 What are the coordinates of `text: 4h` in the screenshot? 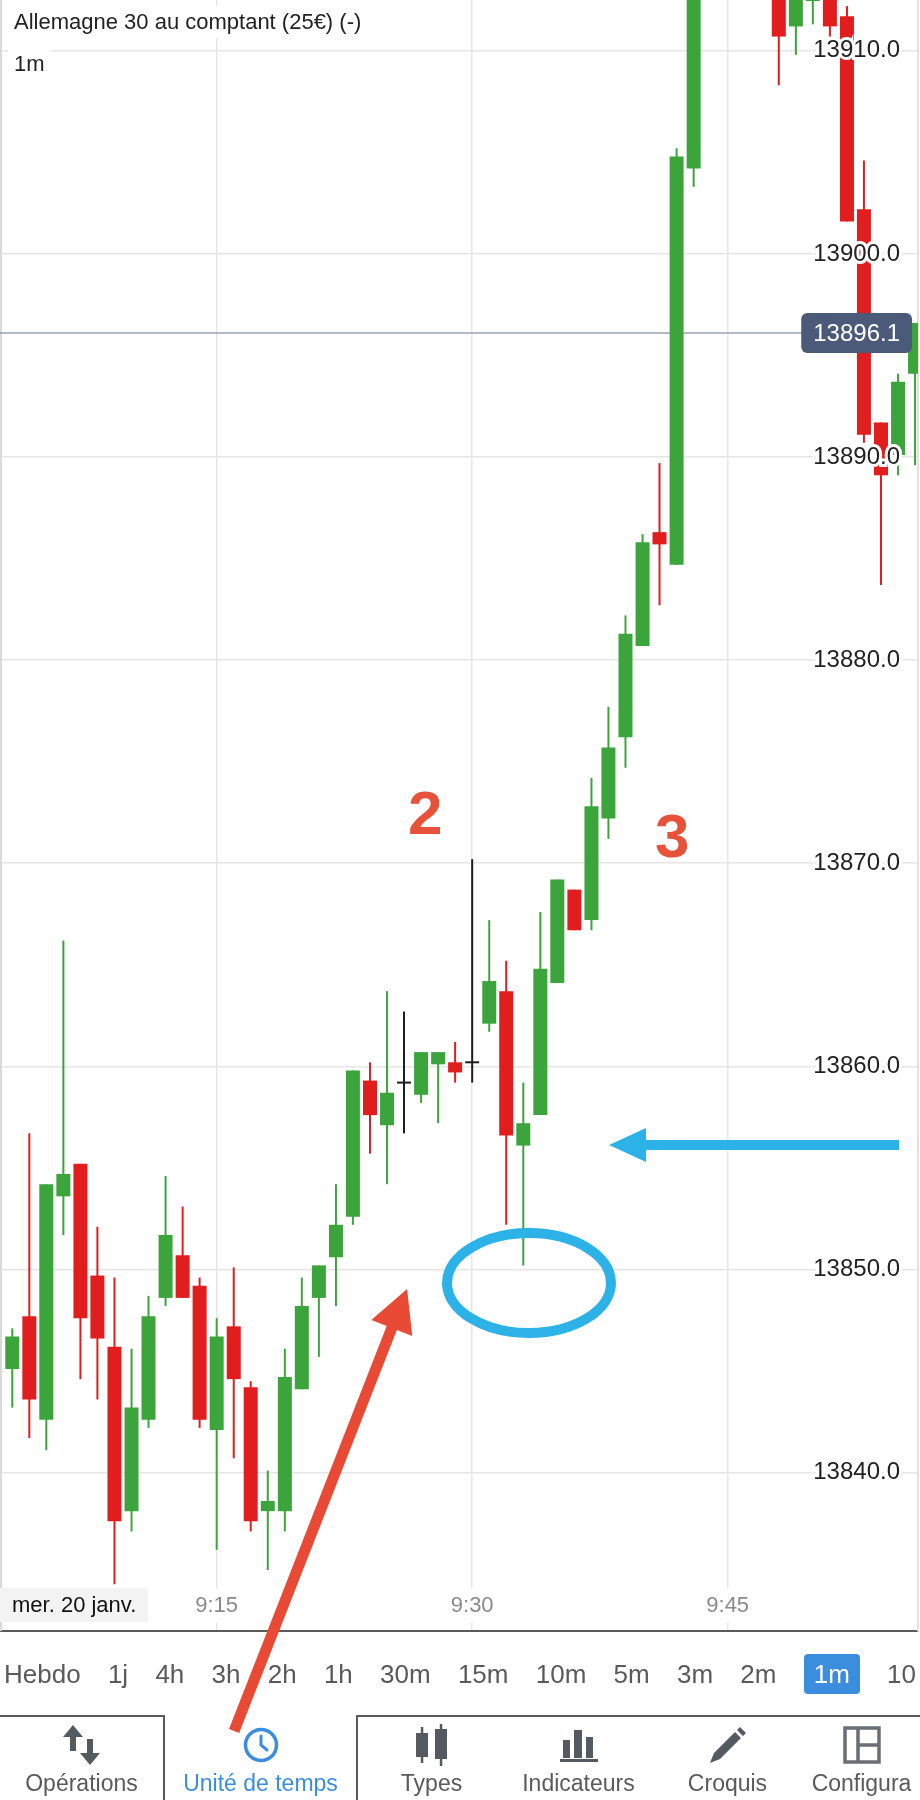 It's located at (170, 1674).